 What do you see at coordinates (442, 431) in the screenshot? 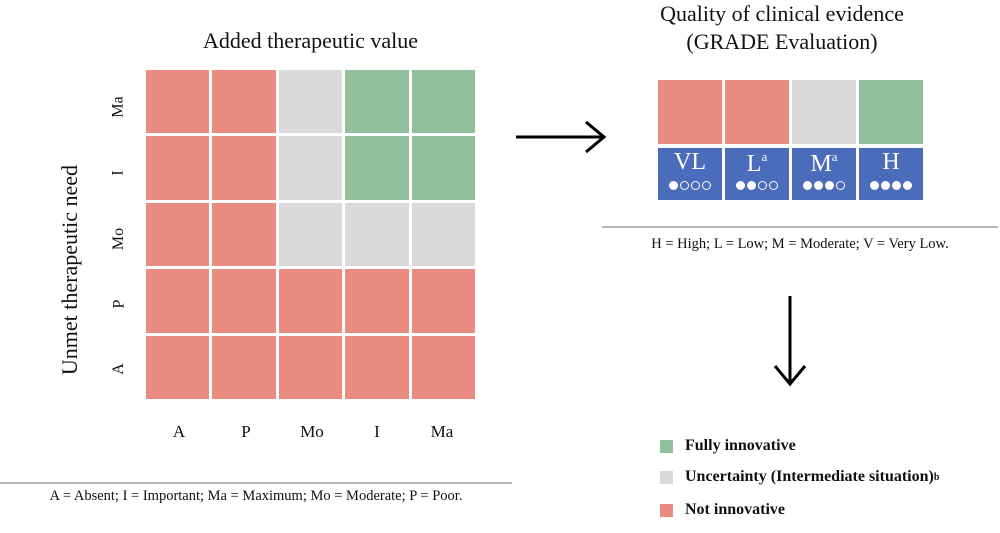
I see `col-label-ma: Ma` at bounding box center [442, 431].